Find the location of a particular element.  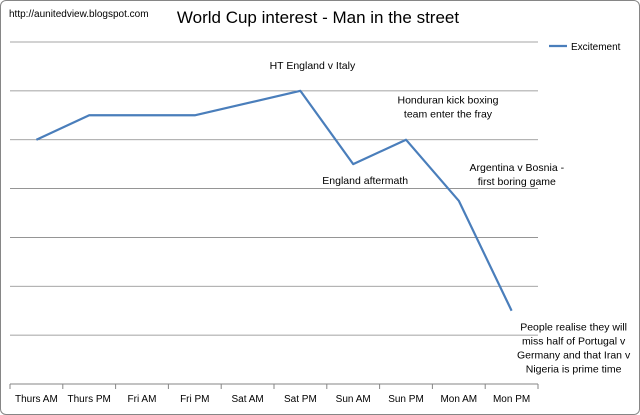

legend: Excitement is located at coordinates (585, 47).